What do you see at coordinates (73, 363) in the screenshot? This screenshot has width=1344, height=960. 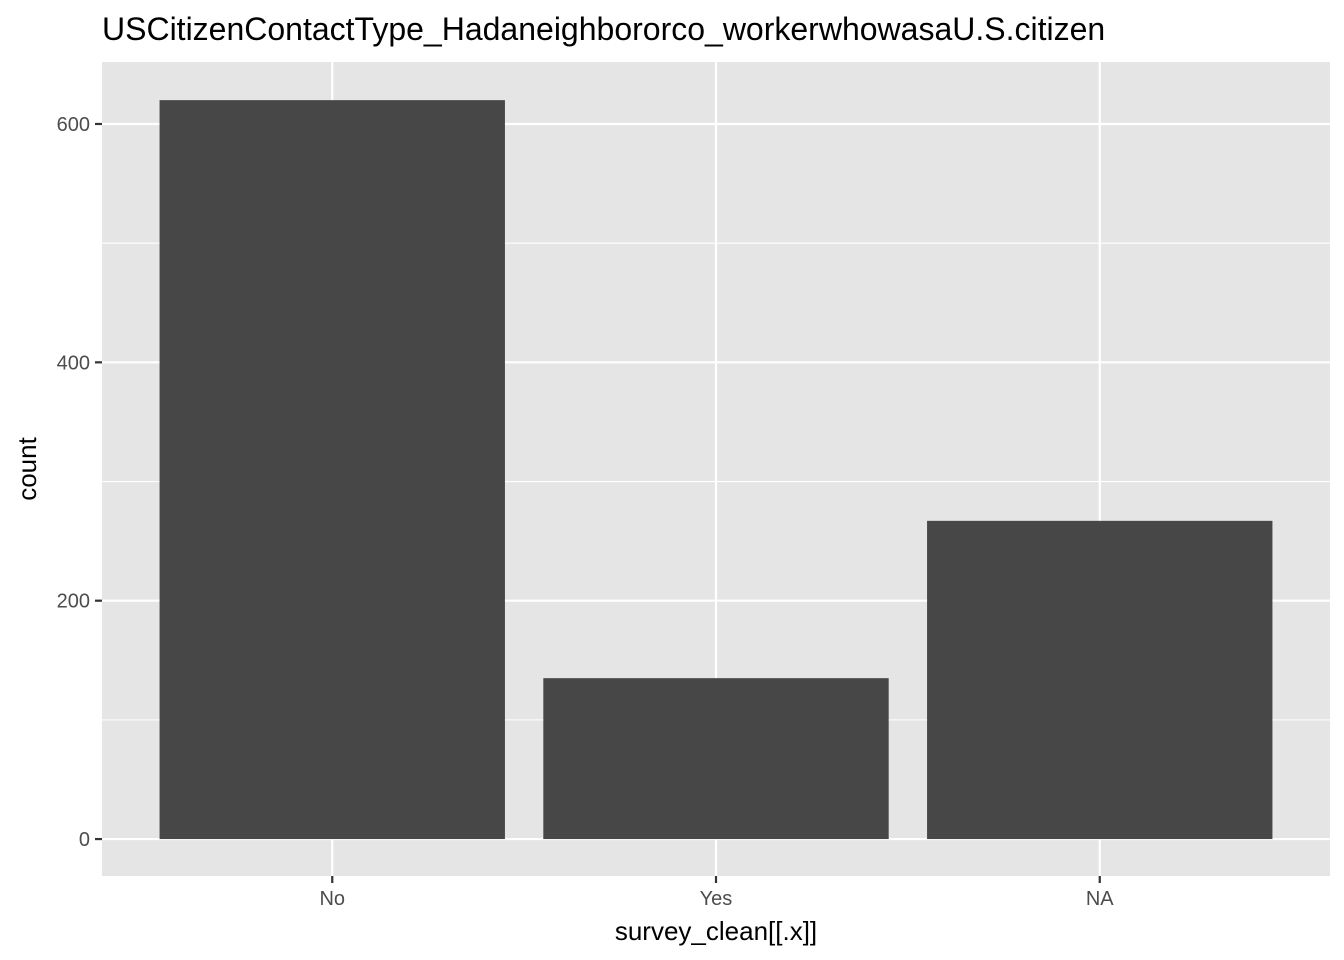 I see `y-tick-label: 400` at bounding box center [73, 363].